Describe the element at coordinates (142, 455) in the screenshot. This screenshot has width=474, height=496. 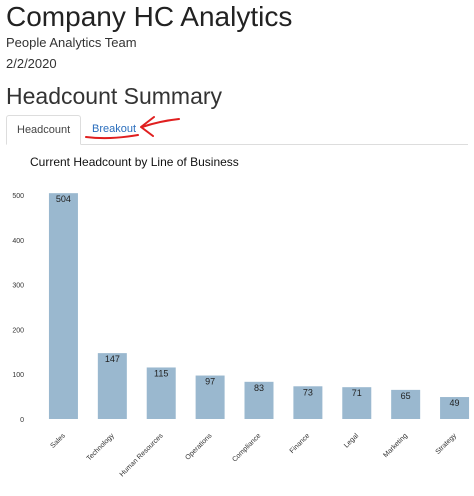
I see `x-tick-label: Human Resources` at that location.